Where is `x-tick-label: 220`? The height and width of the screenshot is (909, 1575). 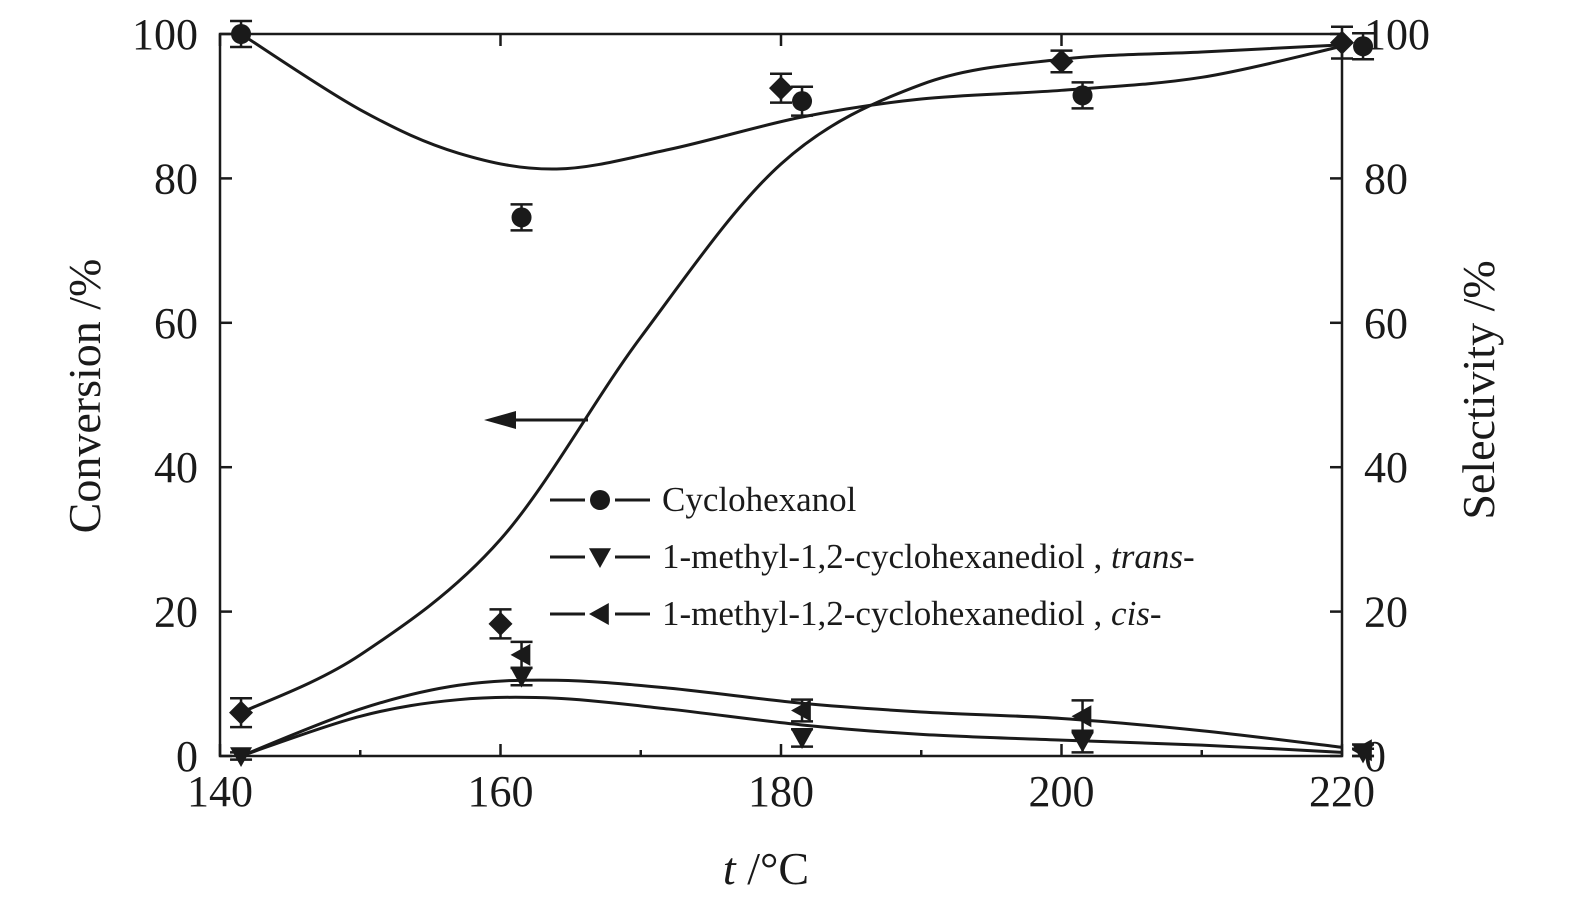
x-tick-label: 220 is located at coordinates (1342, 791).